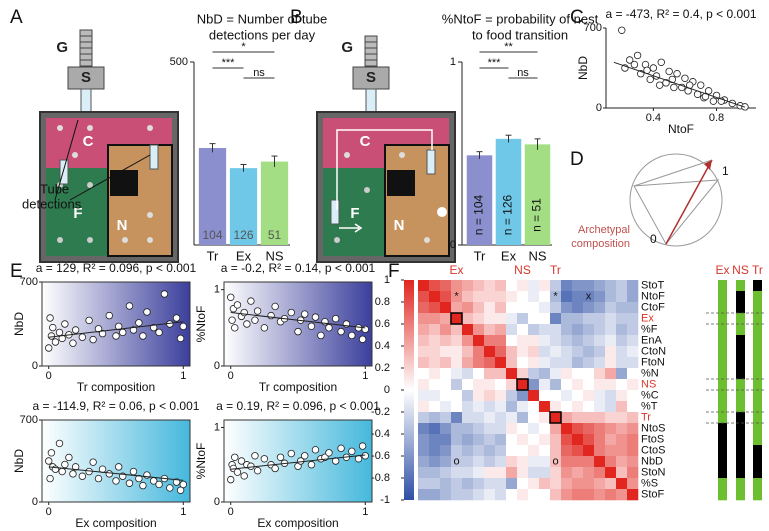 This screenshot has width=769, height=531. I want to click on row-label: StoN, so click(653, 472).